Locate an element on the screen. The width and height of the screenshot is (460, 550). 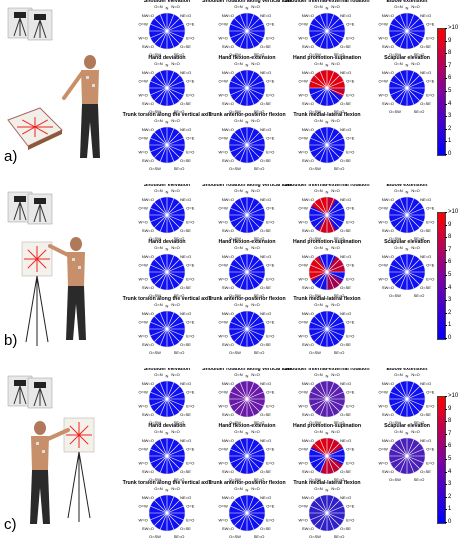
direction-label: W=O is located at coordinates (303, 520).